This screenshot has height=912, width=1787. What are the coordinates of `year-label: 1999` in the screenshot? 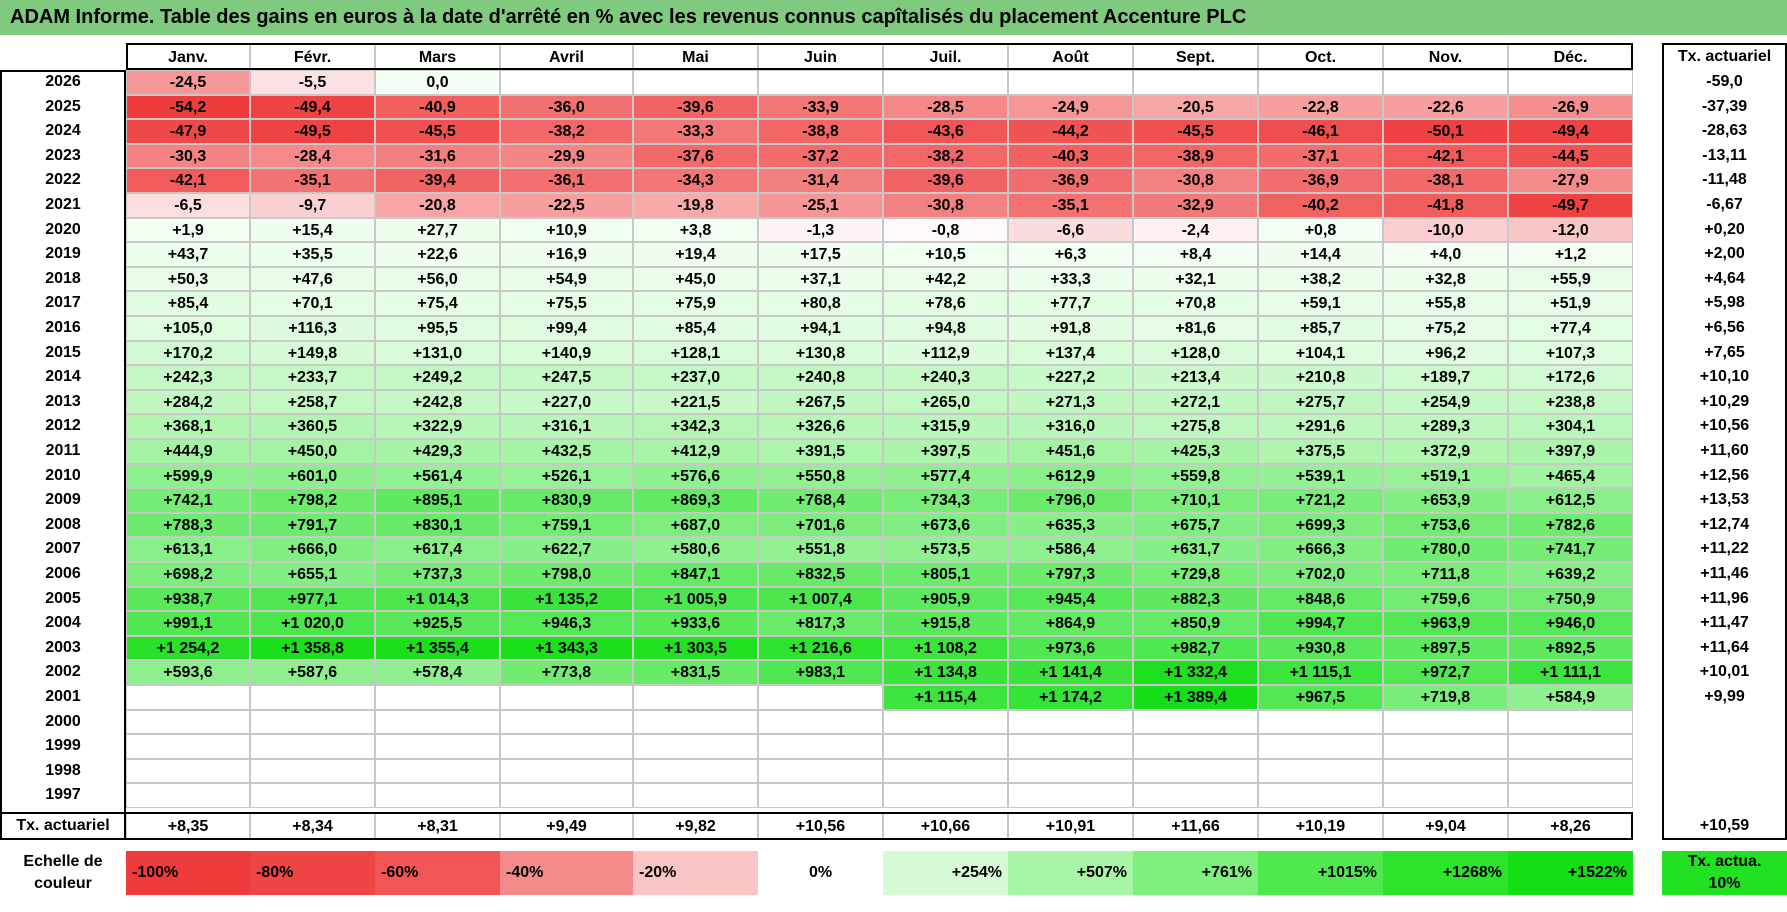 It's located at (63, 746).